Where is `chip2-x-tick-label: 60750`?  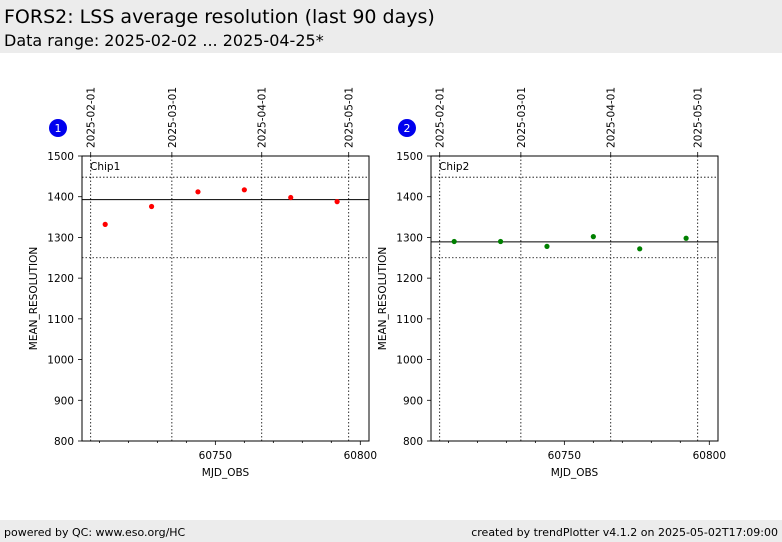 chip2-x-tick-label: 60750 is located at coordinates (564, 456).